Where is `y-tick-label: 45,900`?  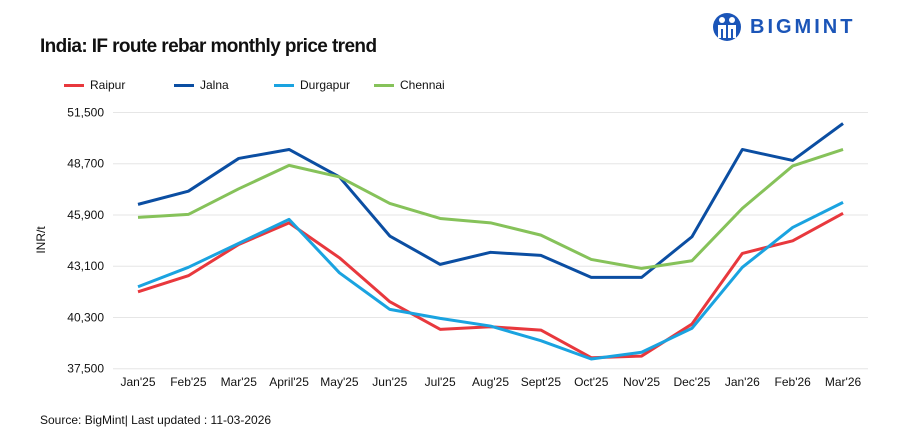
y-tick-label: 45,900 is located at coordinates (85, 215).